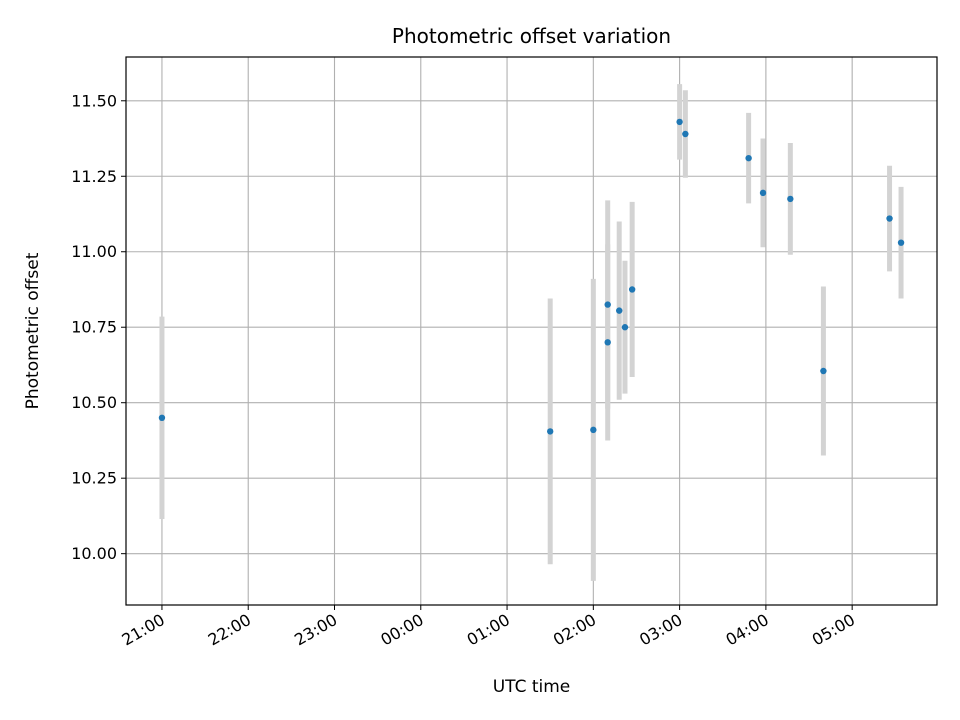 This screenshot has width=960, height=720. Describe the element at coordinates (94, 553) in the screenshot. I see `y-tick-label: 10.00` at that location.